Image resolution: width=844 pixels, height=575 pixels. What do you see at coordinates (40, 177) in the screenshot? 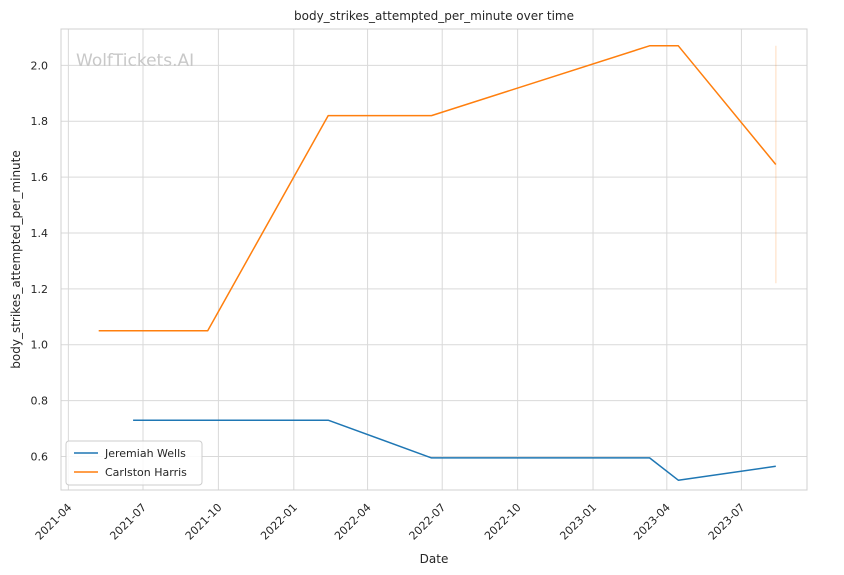
I see `y-tick-label: 1.6` at bounding box center [40, 177].